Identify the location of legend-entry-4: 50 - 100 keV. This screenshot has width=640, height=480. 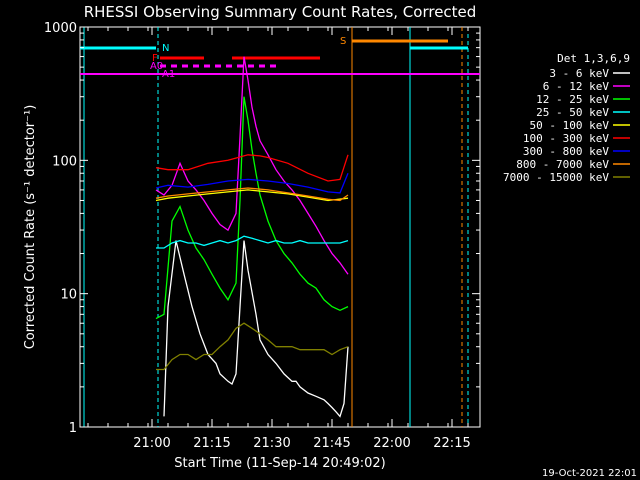
(570, 125).